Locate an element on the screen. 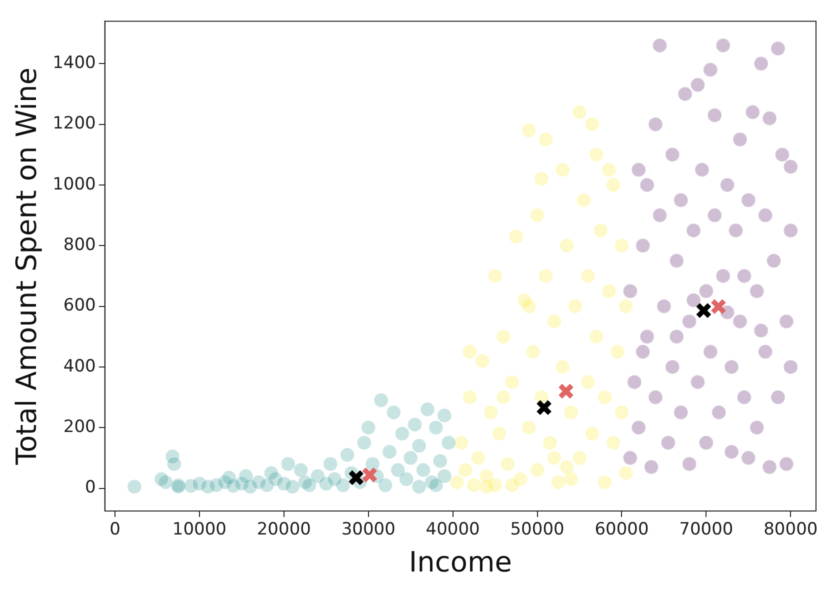 The image size is (837, 593). y-tick-label: 200 is located at coordinates (79, 427).